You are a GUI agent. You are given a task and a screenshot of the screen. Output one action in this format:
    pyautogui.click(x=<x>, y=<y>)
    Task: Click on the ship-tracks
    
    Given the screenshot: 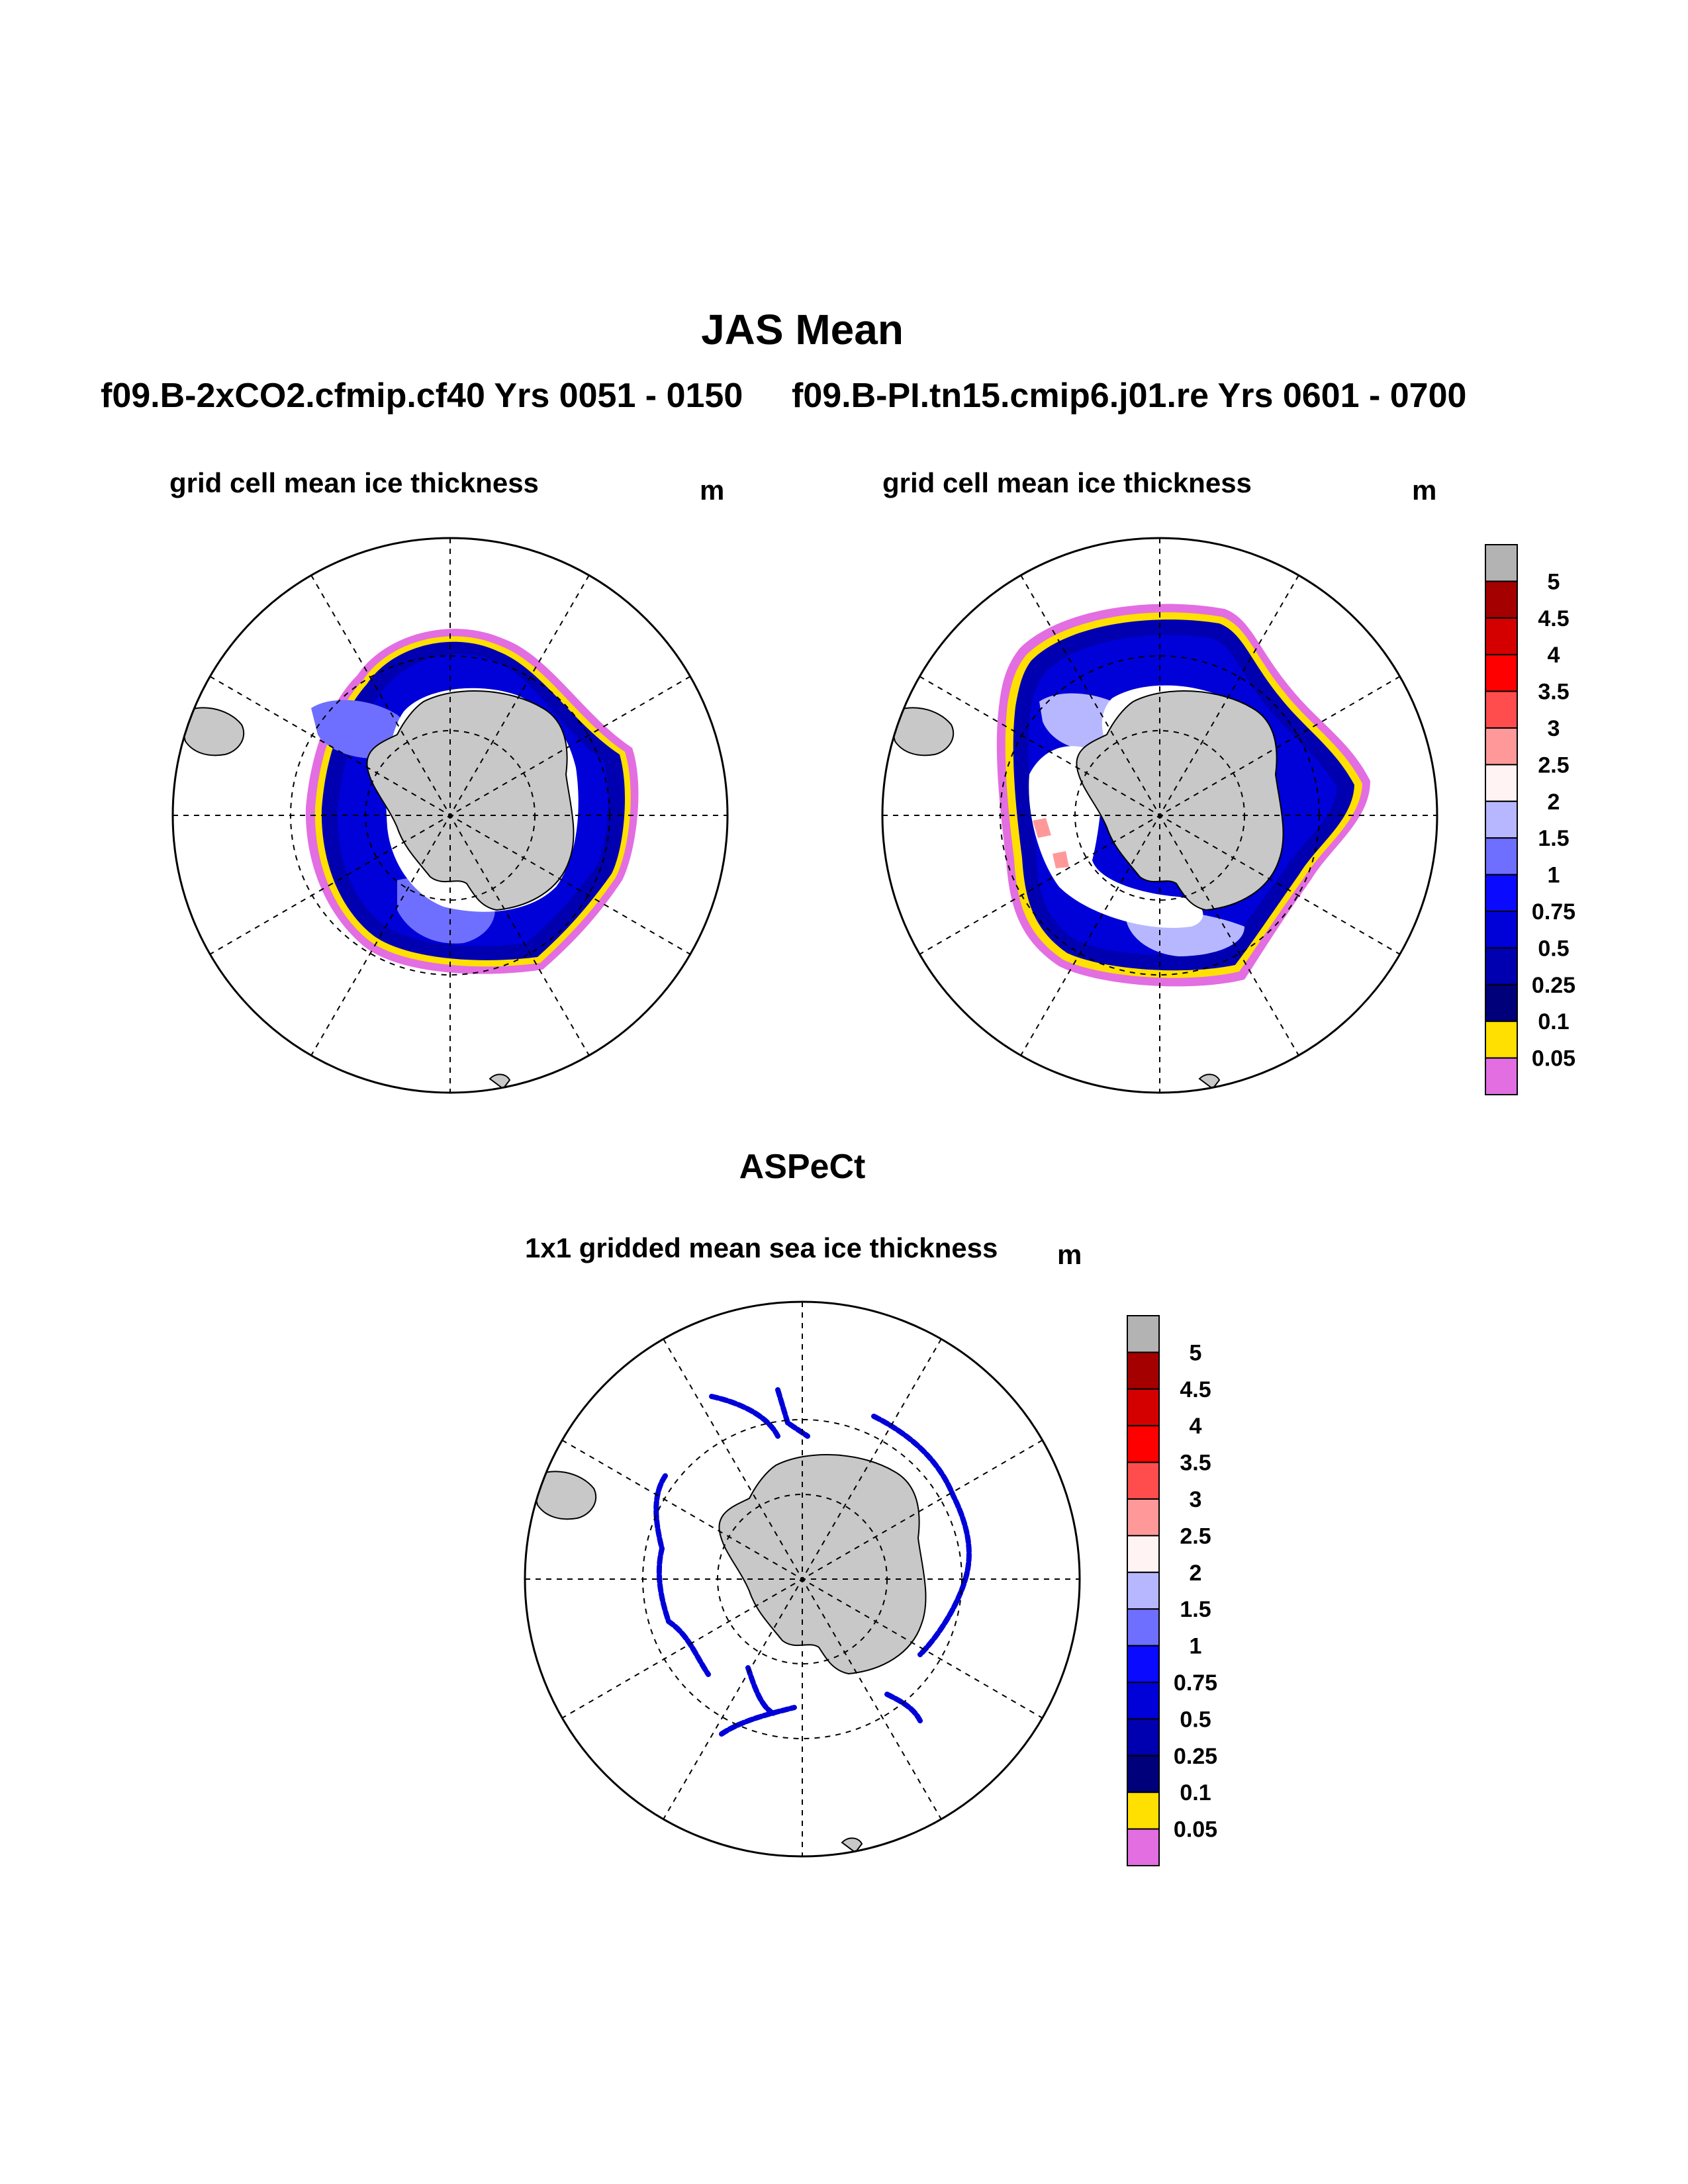 What is the action you would take?
    pyautogui.click(x=812, y=1562)
    